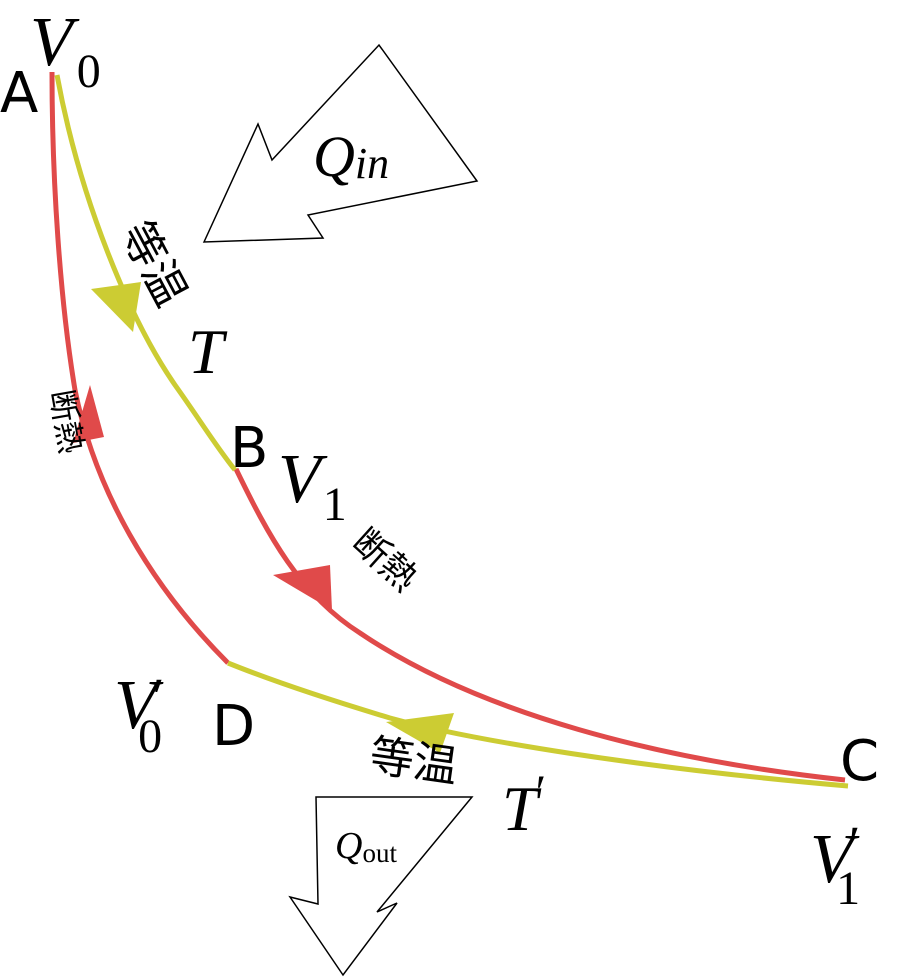 The width and height of the screenshot is (900, 977). I want to click on v0-prime-label: V′ 0, so click(139, 715).